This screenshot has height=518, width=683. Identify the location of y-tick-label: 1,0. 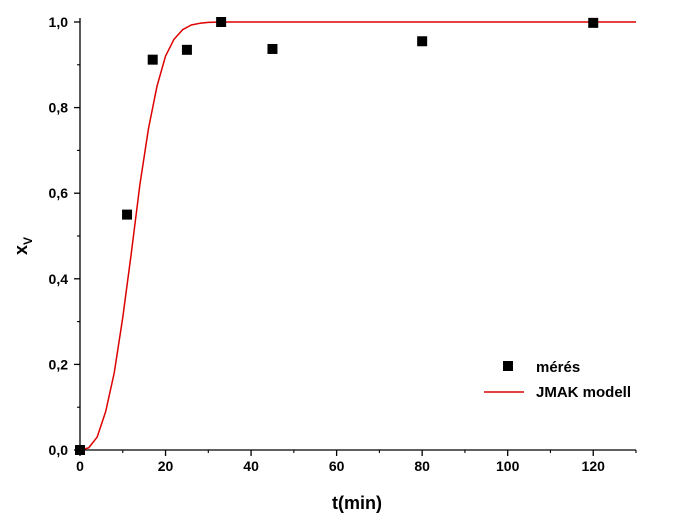
(59, 22).